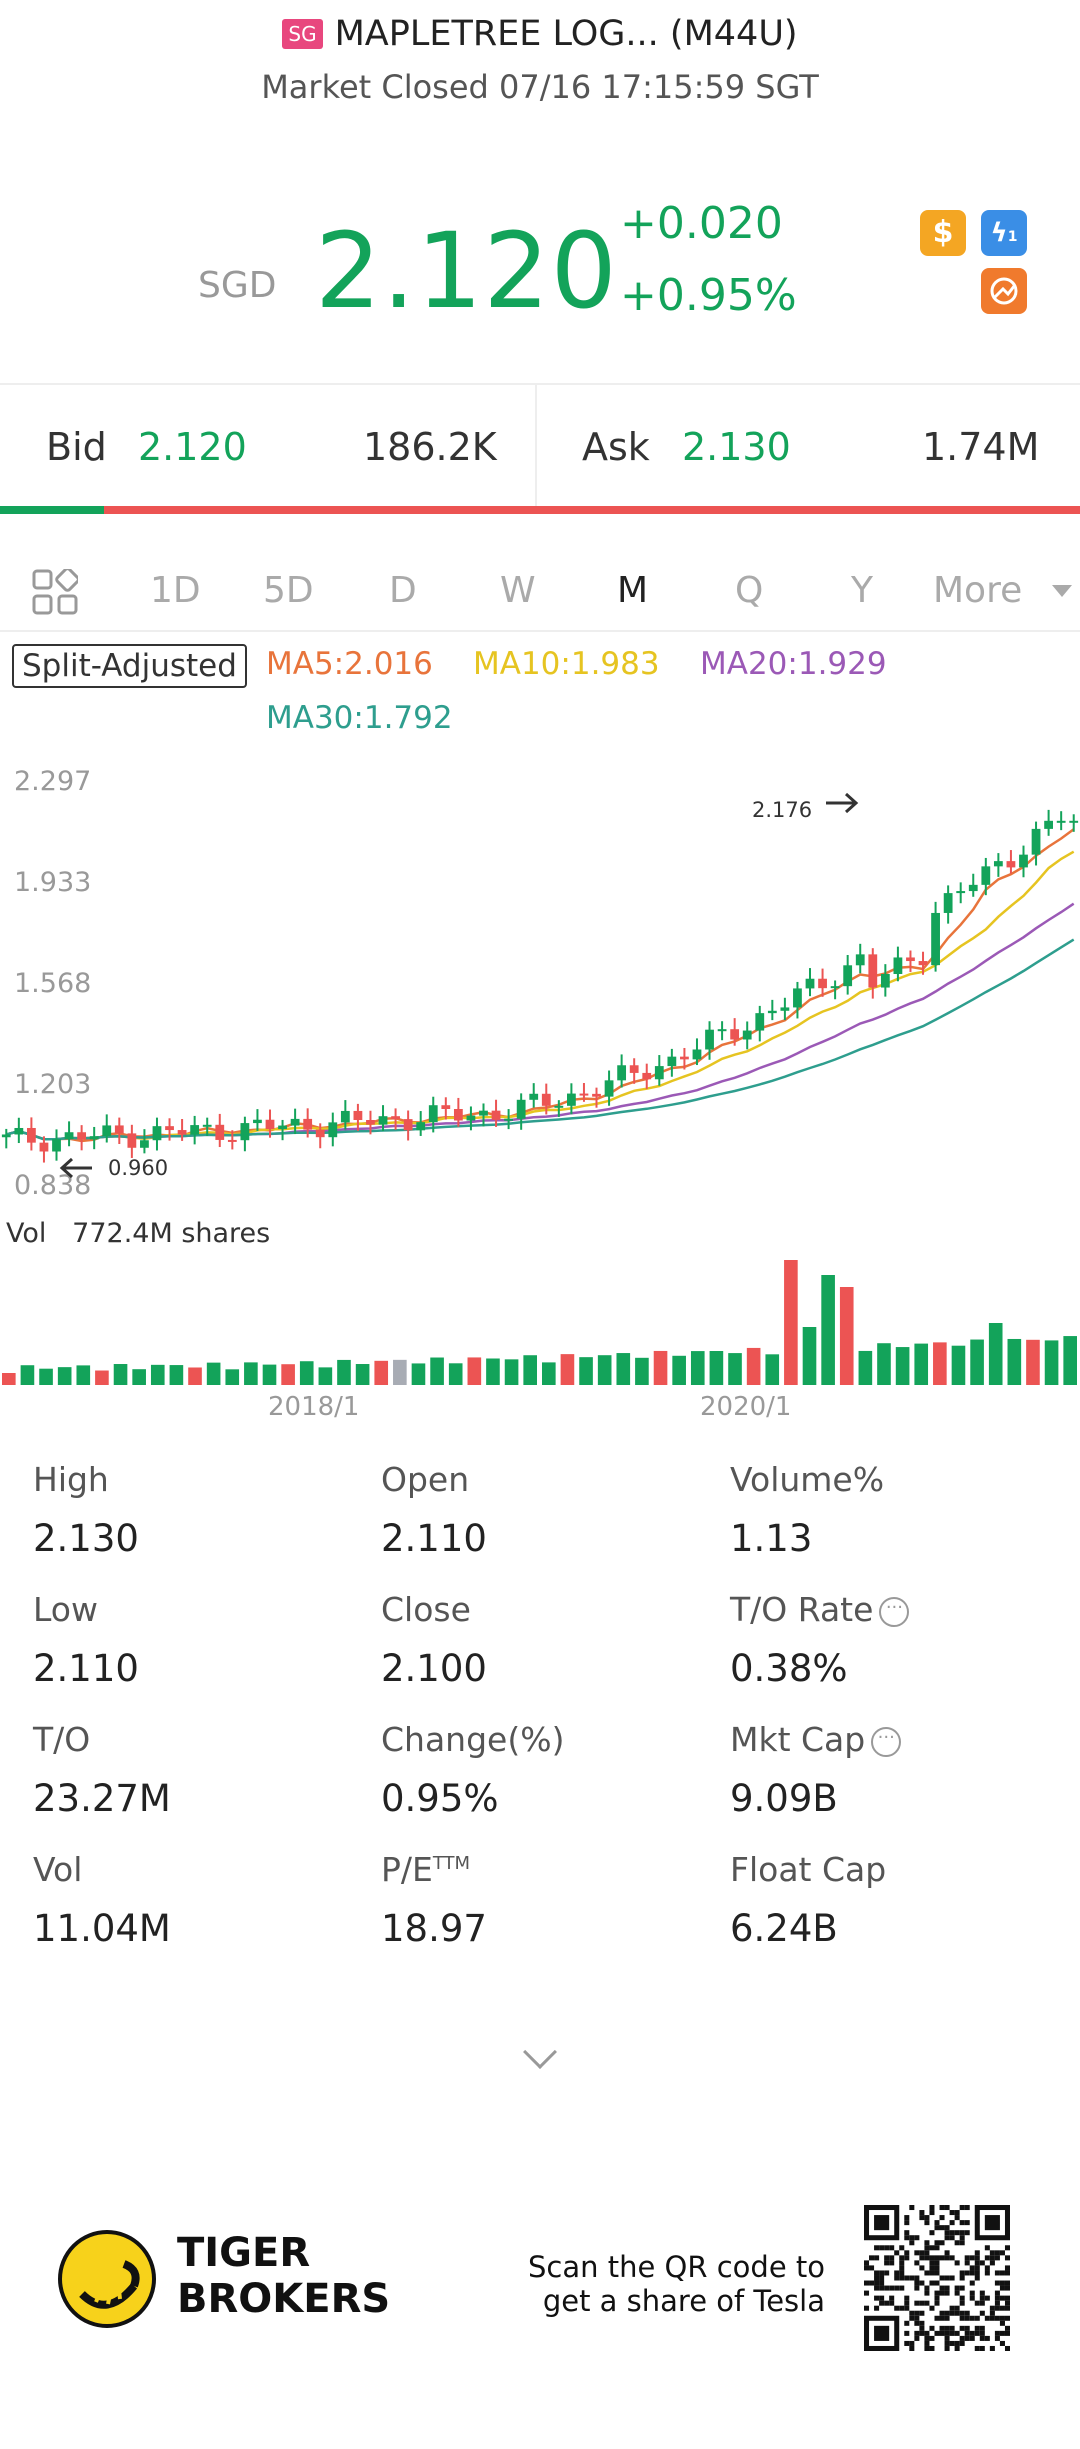 This screenshot has width=1080, height=2449. Describe the element at coordinates (784, 1928) in the screenshot. I see `stat-float-cap-value: 6.24B` at that location.